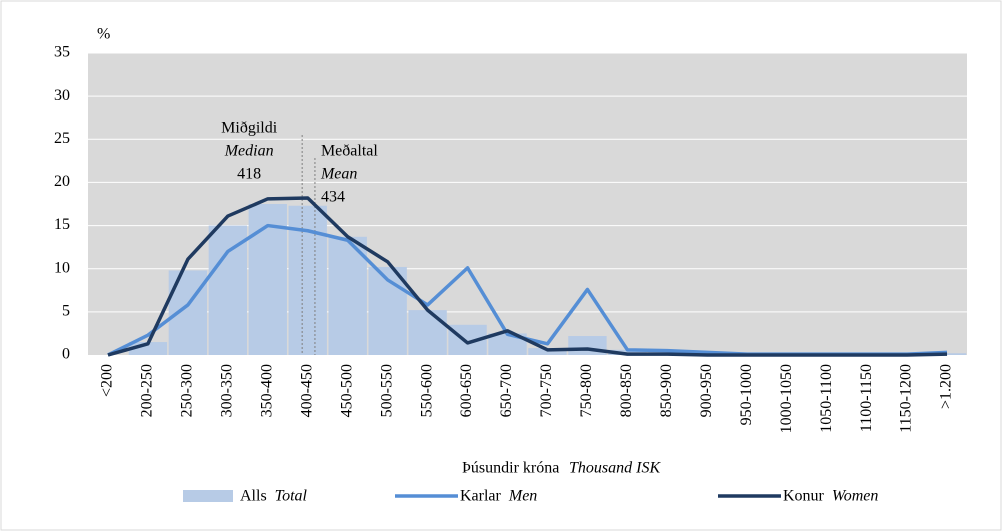 This screenshot has height=531, width=1002. What do you see at coordinates (481, 496) in the screenshot?
I see `legend-label: Karlar` at bounding box center [481, 496].